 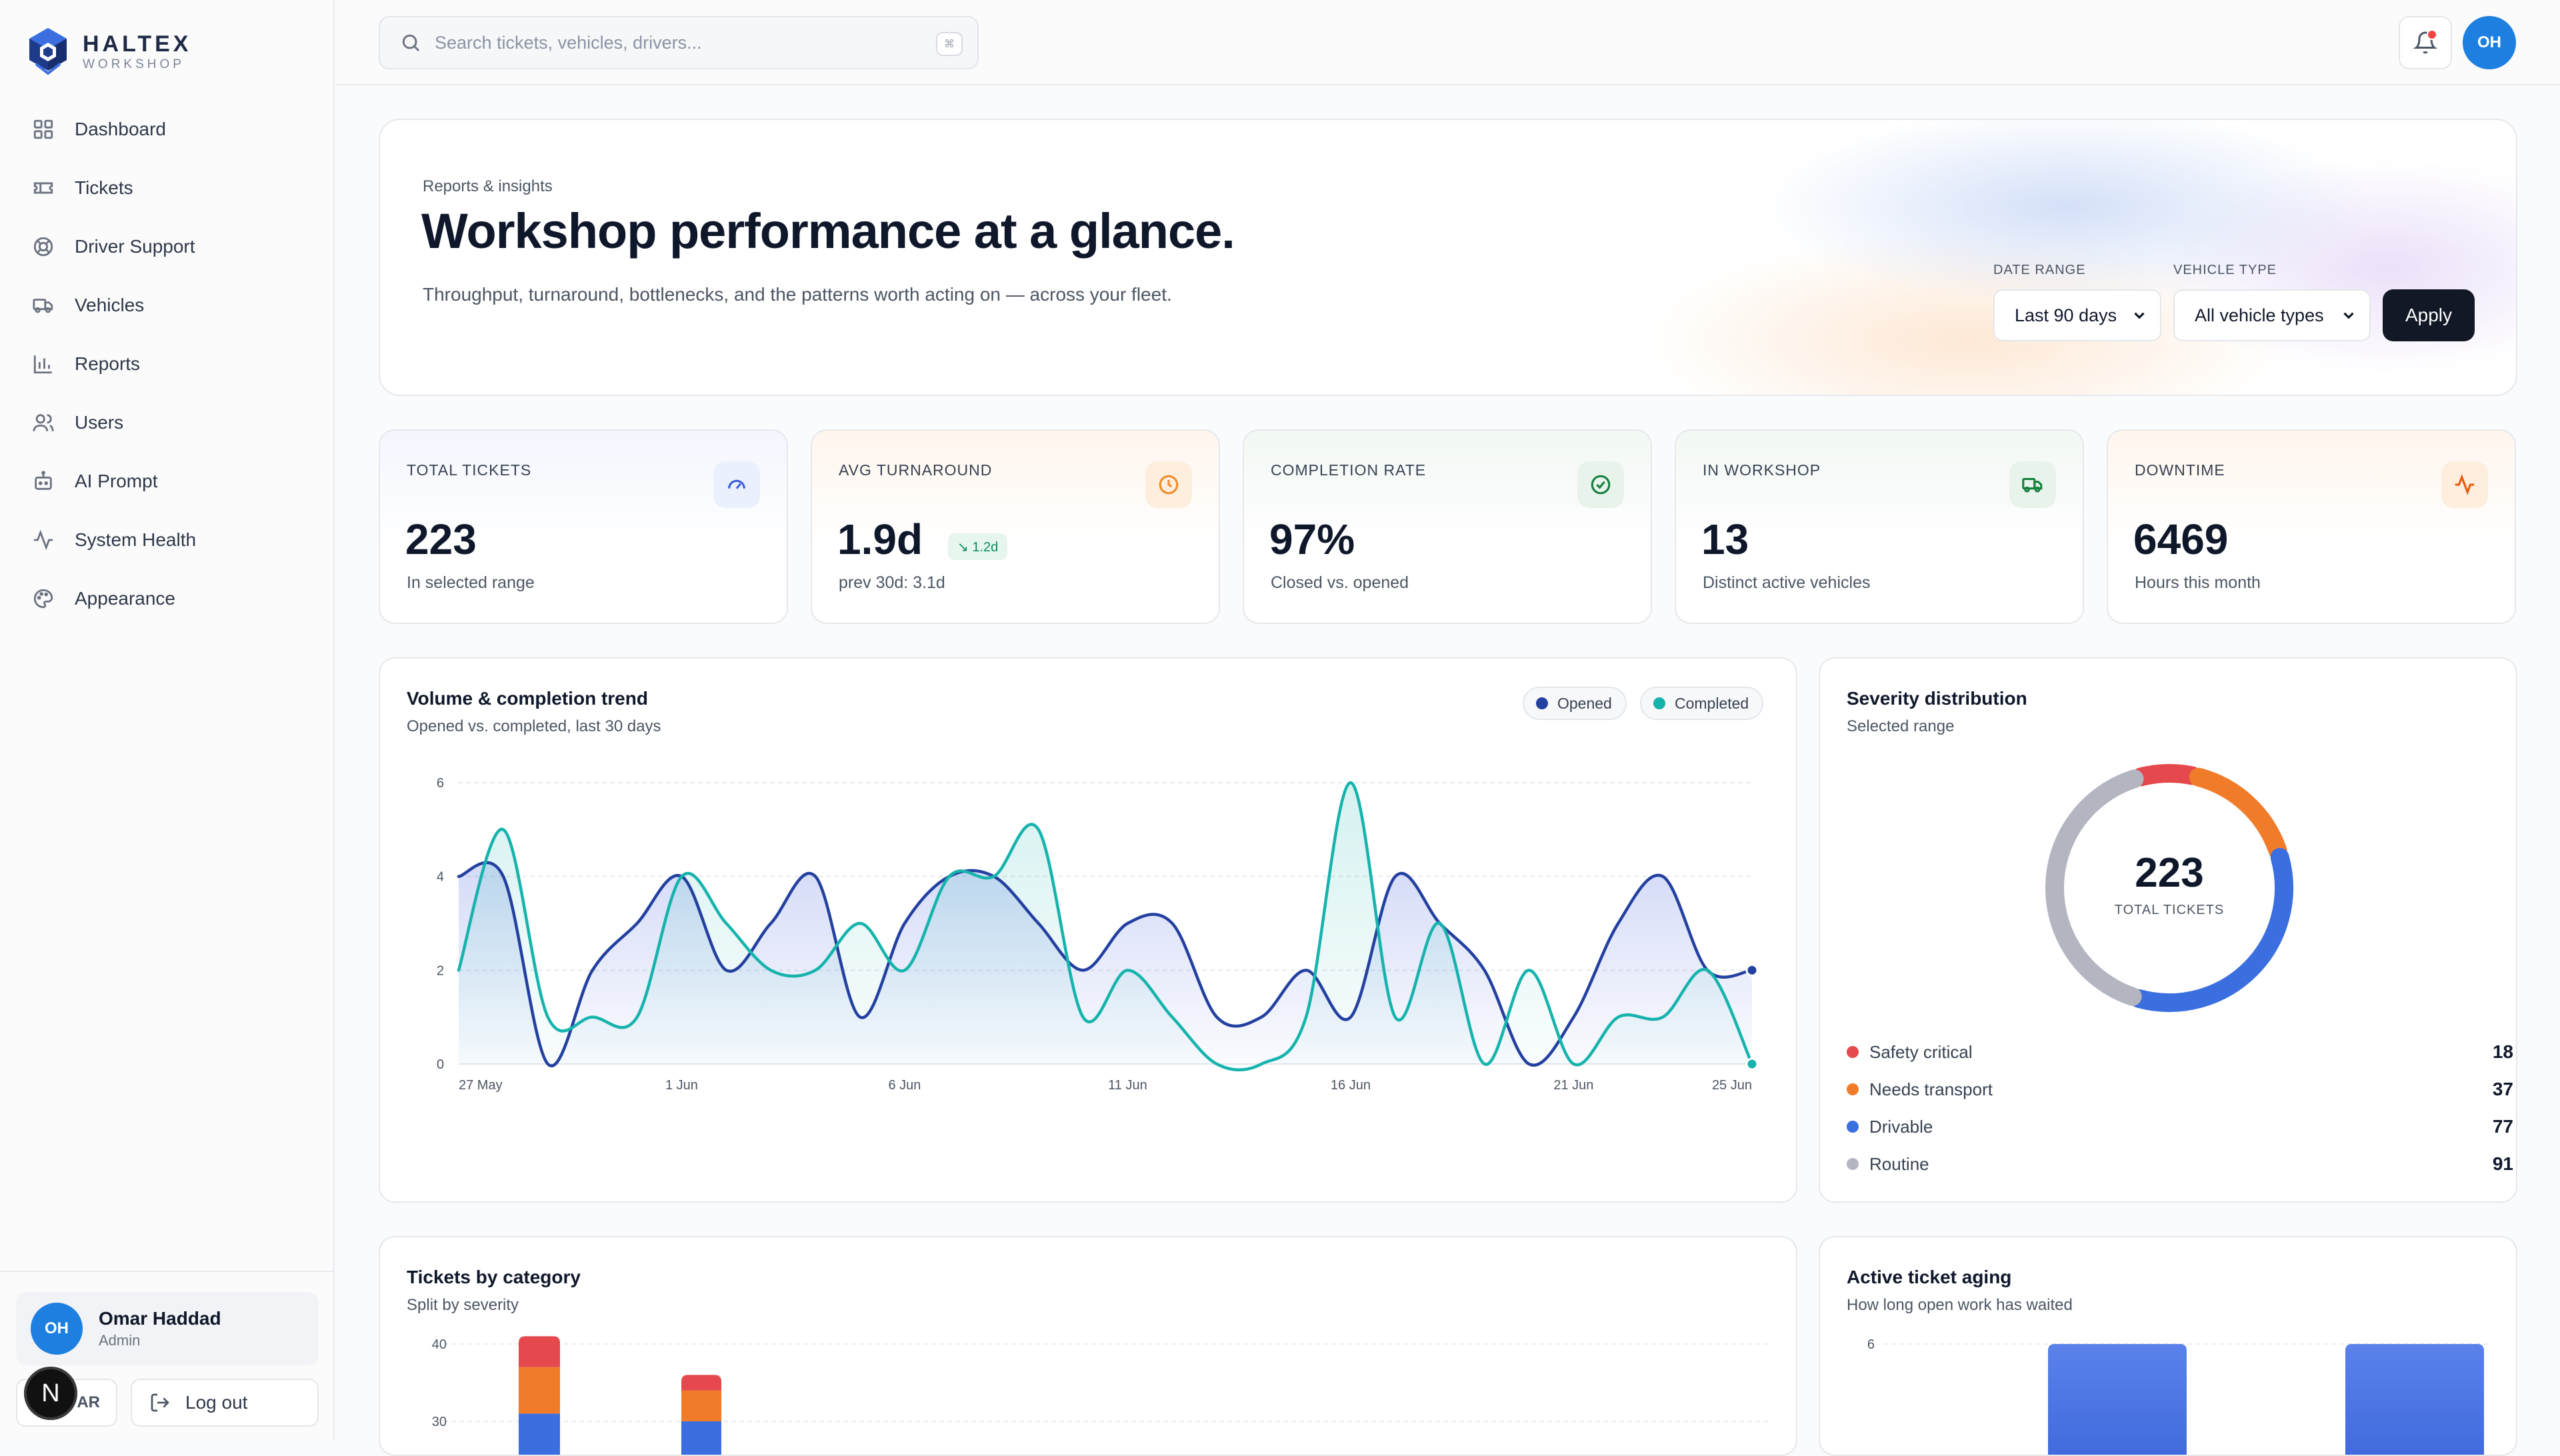 I want to click on legend-opened: Opened, so click(x=1575, y=703).